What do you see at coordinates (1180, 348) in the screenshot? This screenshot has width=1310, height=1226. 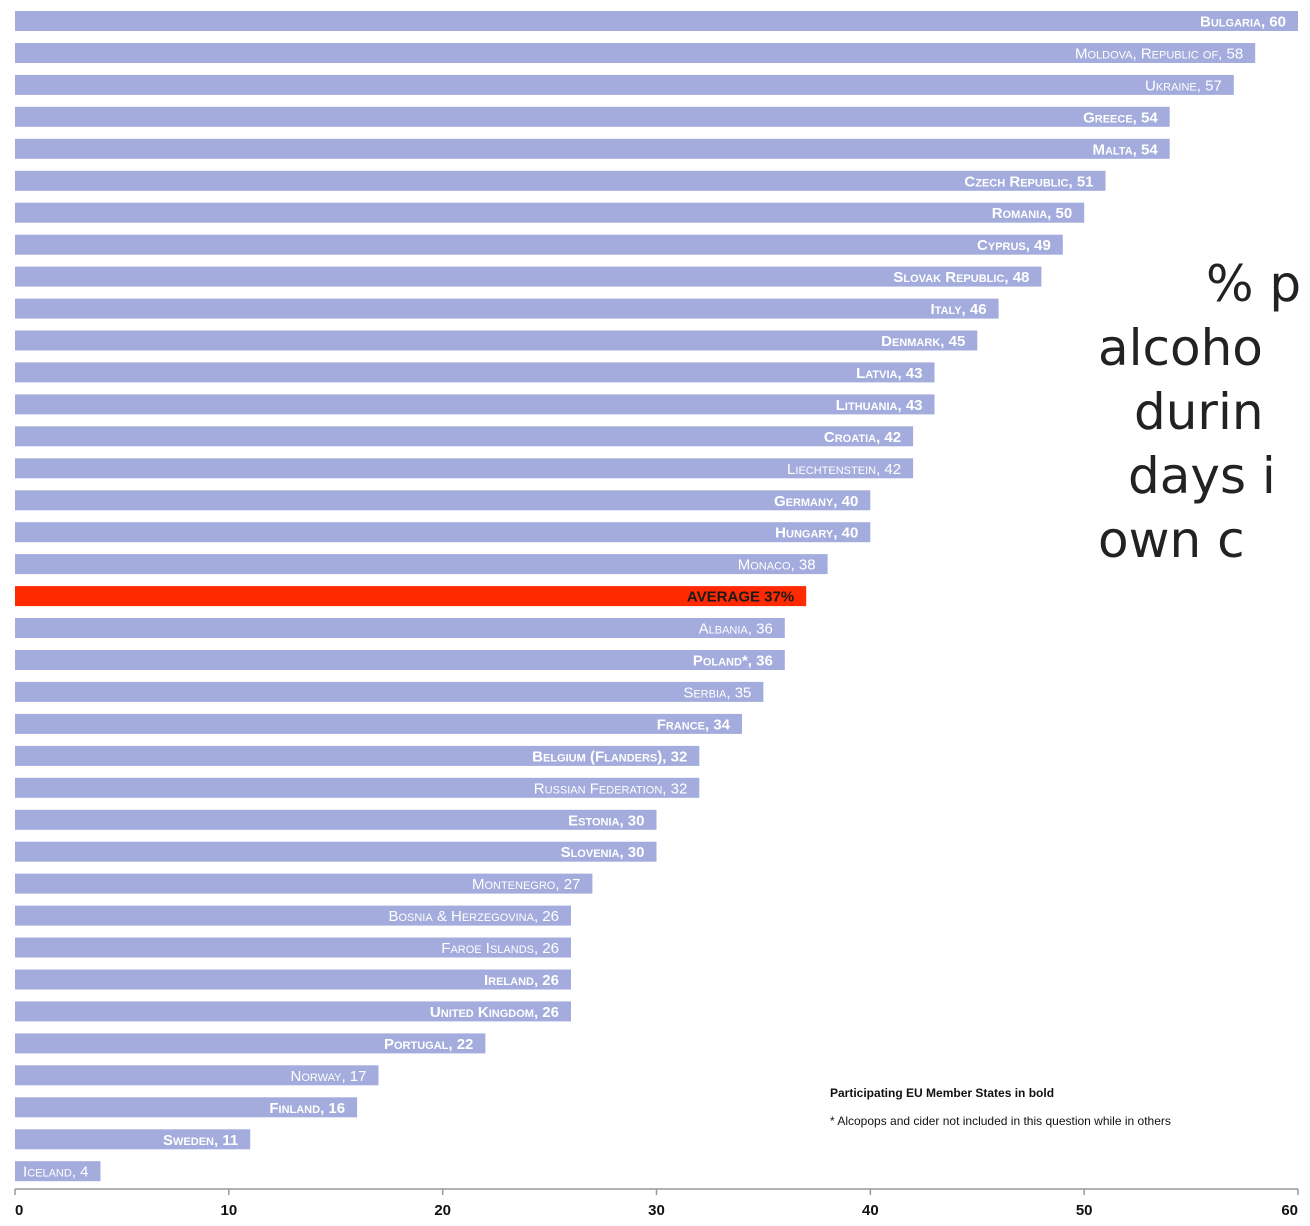 I see `side-title-line: alcoho` at bounding box center [1180, 348].